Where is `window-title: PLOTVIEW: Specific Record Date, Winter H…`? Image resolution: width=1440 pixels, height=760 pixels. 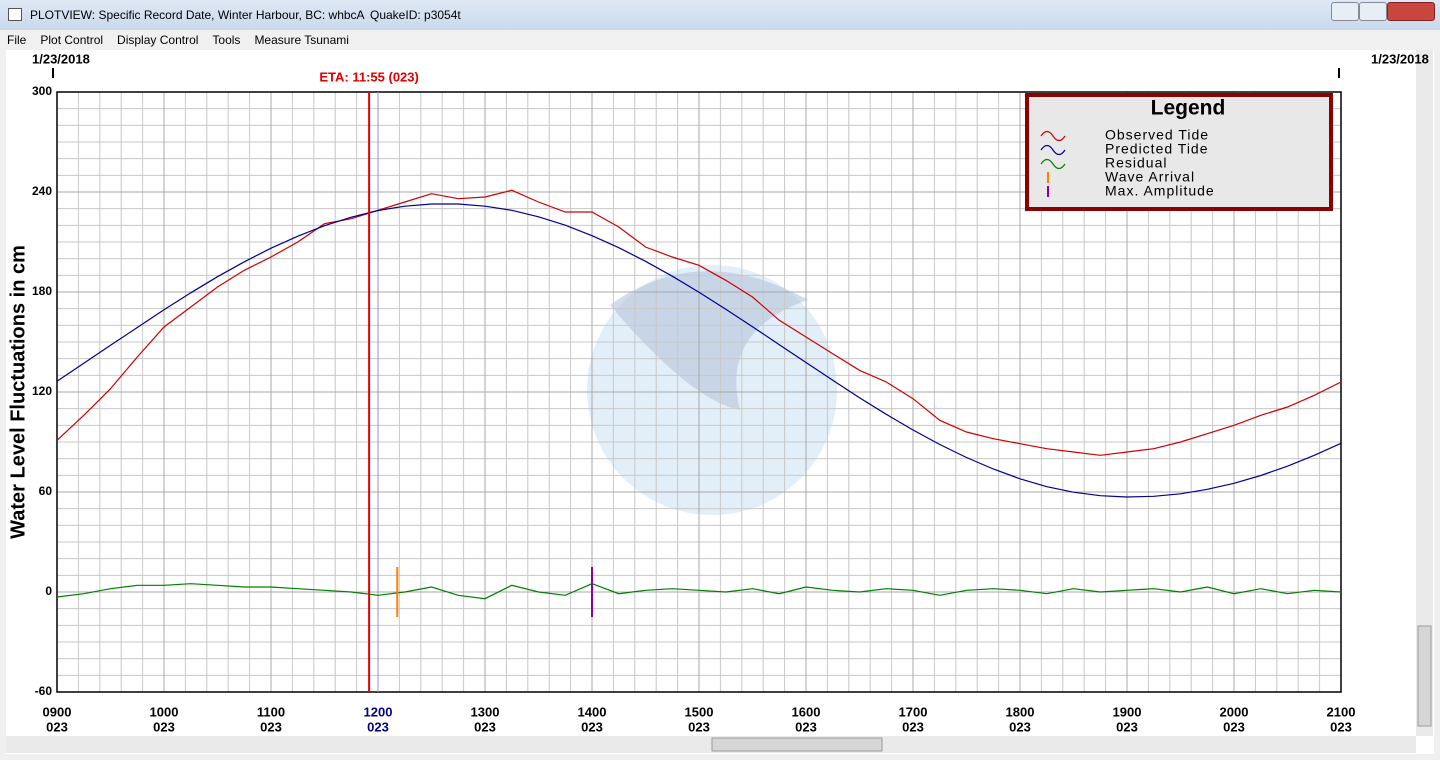
window-title: PLOTVIEW: Specific Record Date, Winter H… is located at coordinates (197, 15).